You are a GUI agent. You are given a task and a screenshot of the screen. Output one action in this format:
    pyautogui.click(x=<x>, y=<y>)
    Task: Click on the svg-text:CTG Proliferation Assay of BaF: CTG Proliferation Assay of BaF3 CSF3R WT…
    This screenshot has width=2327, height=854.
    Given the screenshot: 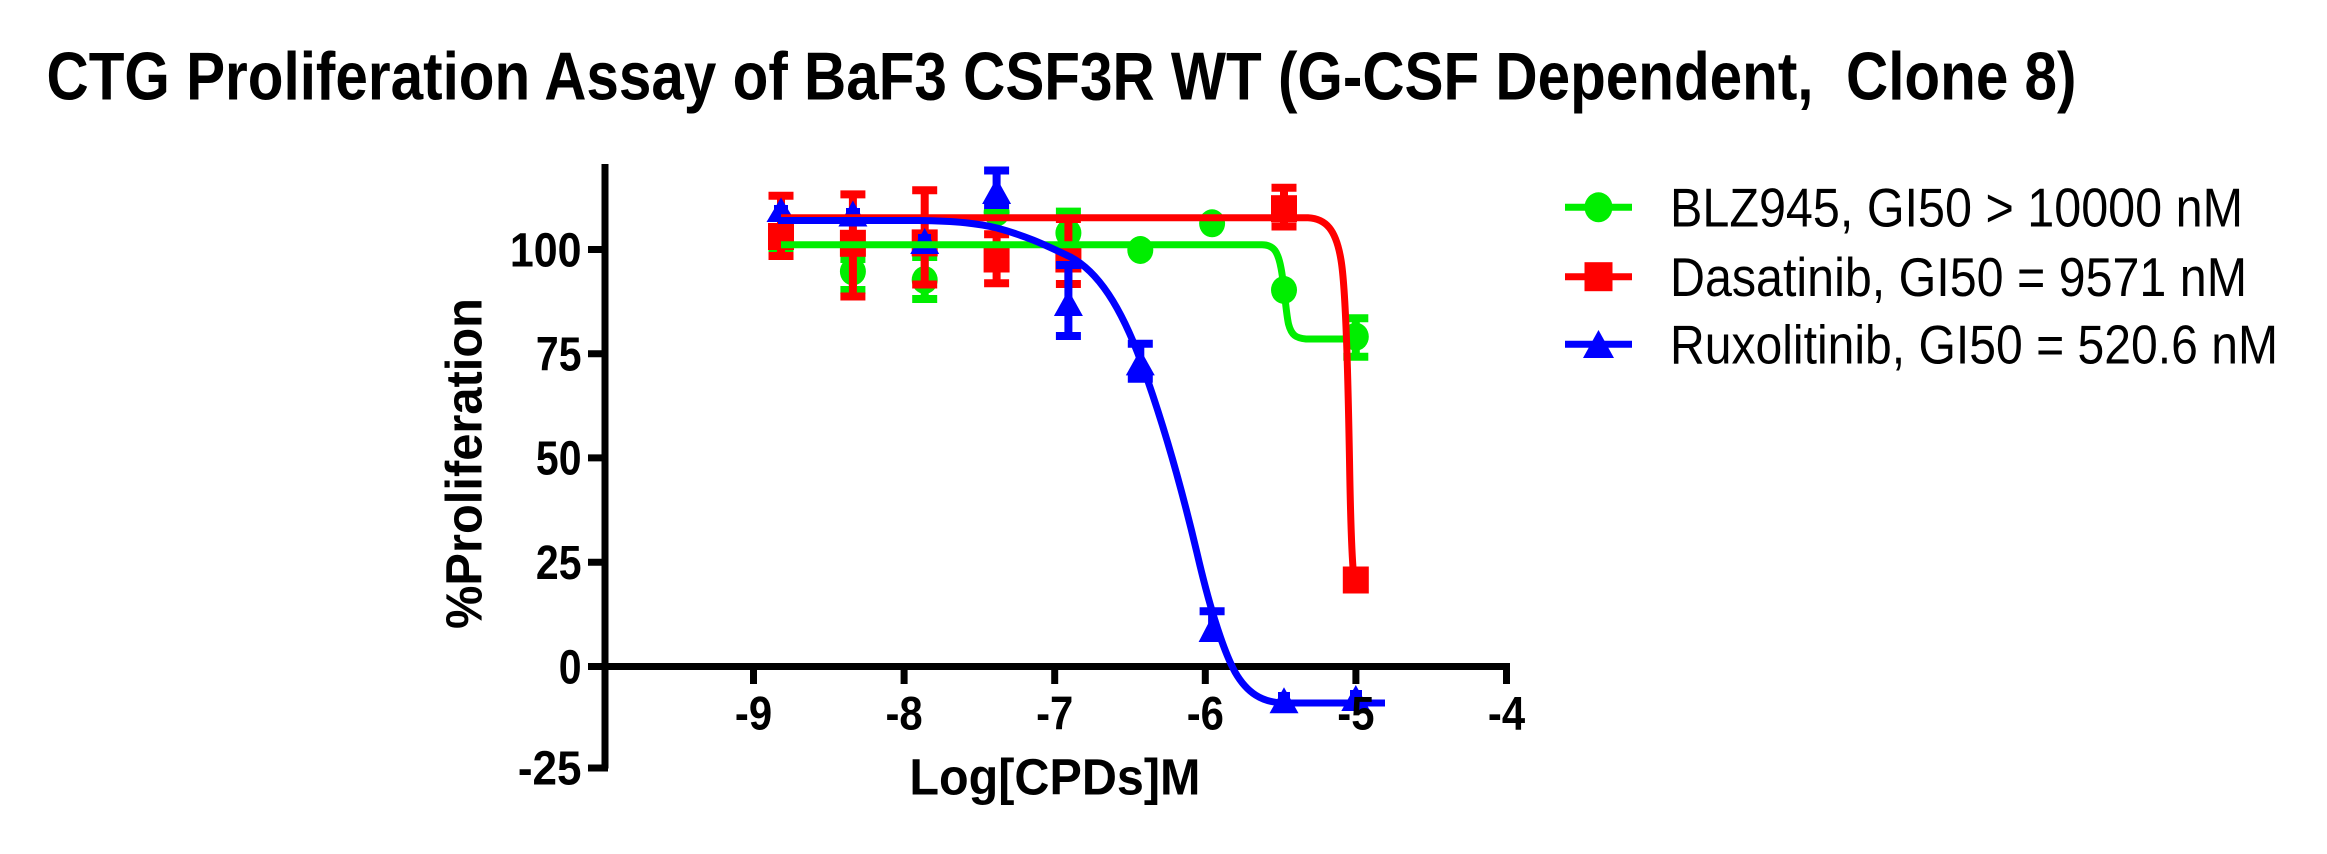 What is the action you would take?
    pyautogui.click(x=1062, y=77)
    